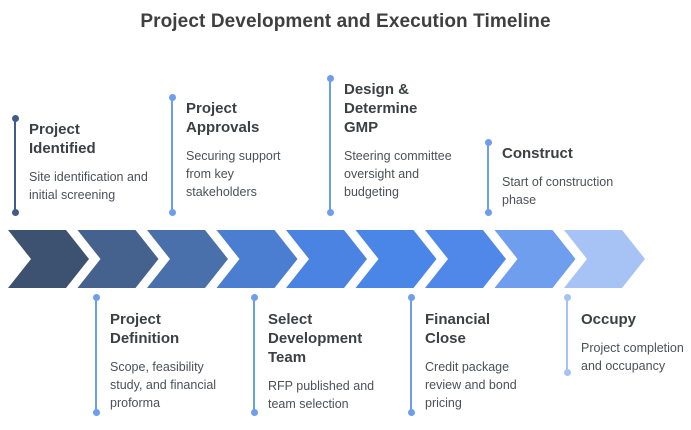  Describe the element at coordinates (381, 108) in the screenshot. I see `milestone-title: Design & Determine GMP` at that location.